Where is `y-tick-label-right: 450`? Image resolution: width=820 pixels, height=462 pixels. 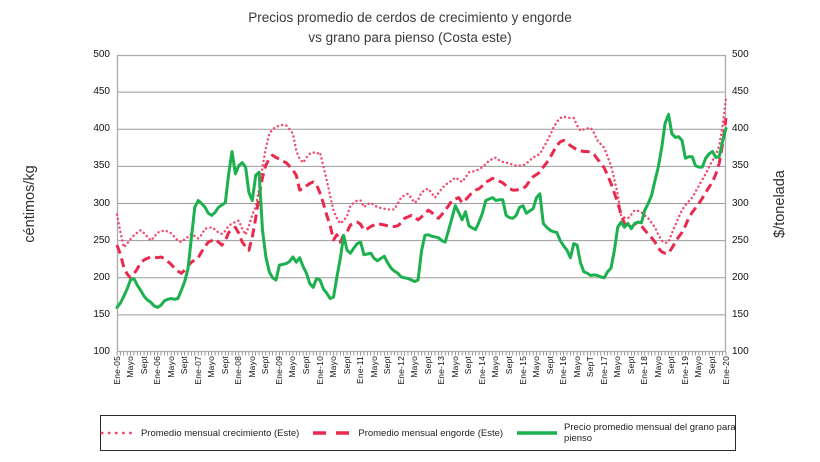
y-tick-label-right: 450 is located at coordinates (740, 92).